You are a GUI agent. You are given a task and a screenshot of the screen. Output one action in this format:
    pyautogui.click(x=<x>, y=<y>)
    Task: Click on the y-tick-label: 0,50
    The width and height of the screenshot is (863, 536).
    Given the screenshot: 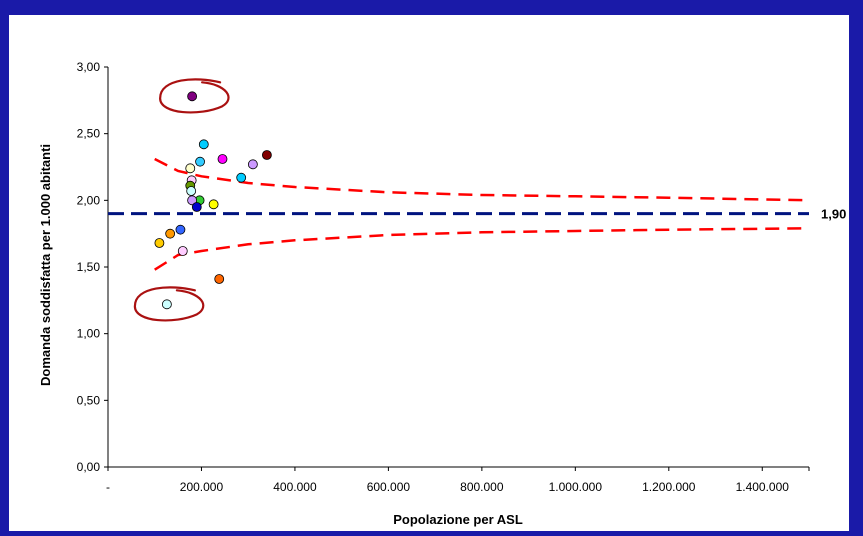 What is the action you would take?
    pyautogui.click(x=89, y=400)
    